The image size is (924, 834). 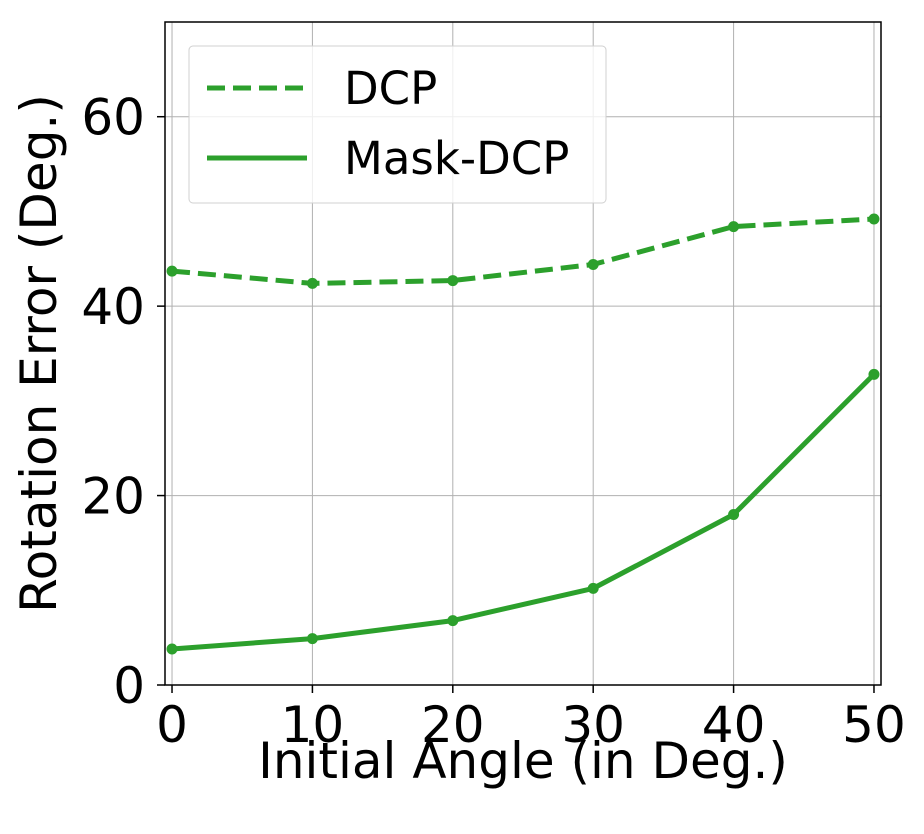 What do you see at coordinates (456, 158) in the screenshot?
I see `legend-label-mask-dcp: Mask-DCP` at bounding box center [456, 158].